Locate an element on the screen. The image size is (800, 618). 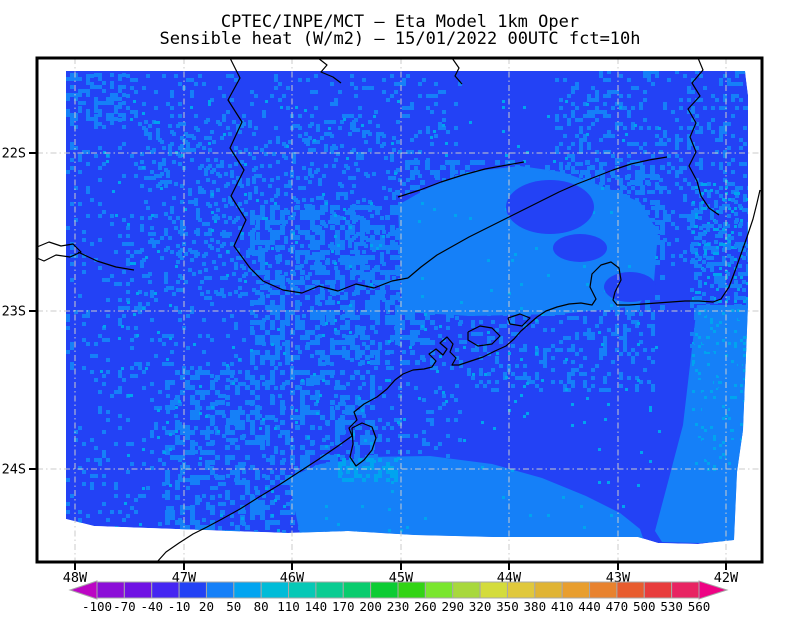
colorbar-tick-label: 80 is located at coordinates (261, 606).